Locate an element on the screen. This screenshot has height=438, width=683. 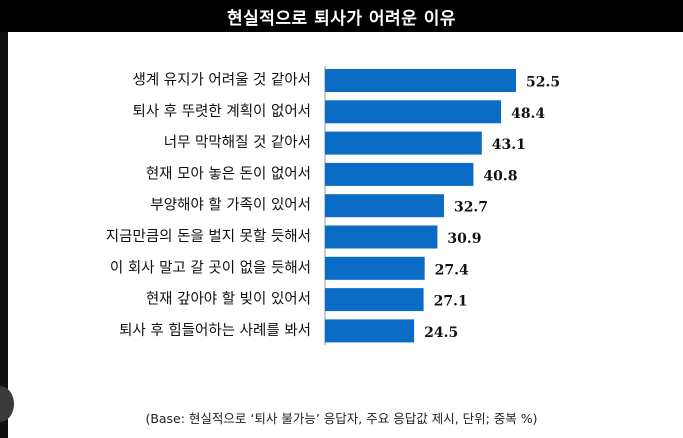
bar-value-label: 40.8 is located at coordinates (500, 176).